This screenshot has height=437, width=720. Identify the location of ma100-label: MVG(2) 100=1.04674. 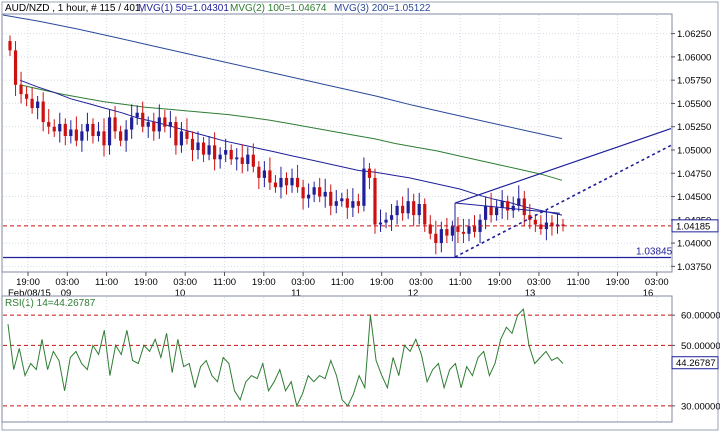
(278, 8).